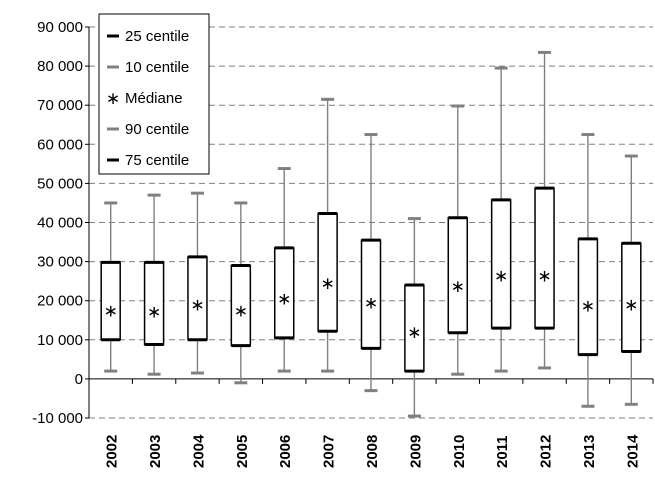 The image size is (655, 478). I want to click on x-tick-label: 2003, so click(155, 451).